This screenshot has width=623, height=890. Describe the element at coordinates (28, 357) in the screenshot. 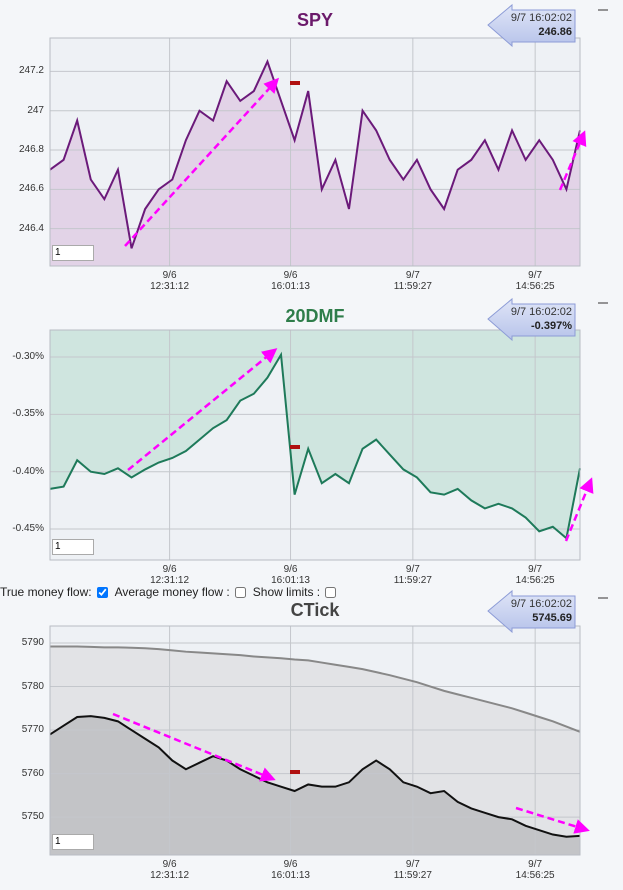

I see `y-tick-label: -0.30%` at that location.